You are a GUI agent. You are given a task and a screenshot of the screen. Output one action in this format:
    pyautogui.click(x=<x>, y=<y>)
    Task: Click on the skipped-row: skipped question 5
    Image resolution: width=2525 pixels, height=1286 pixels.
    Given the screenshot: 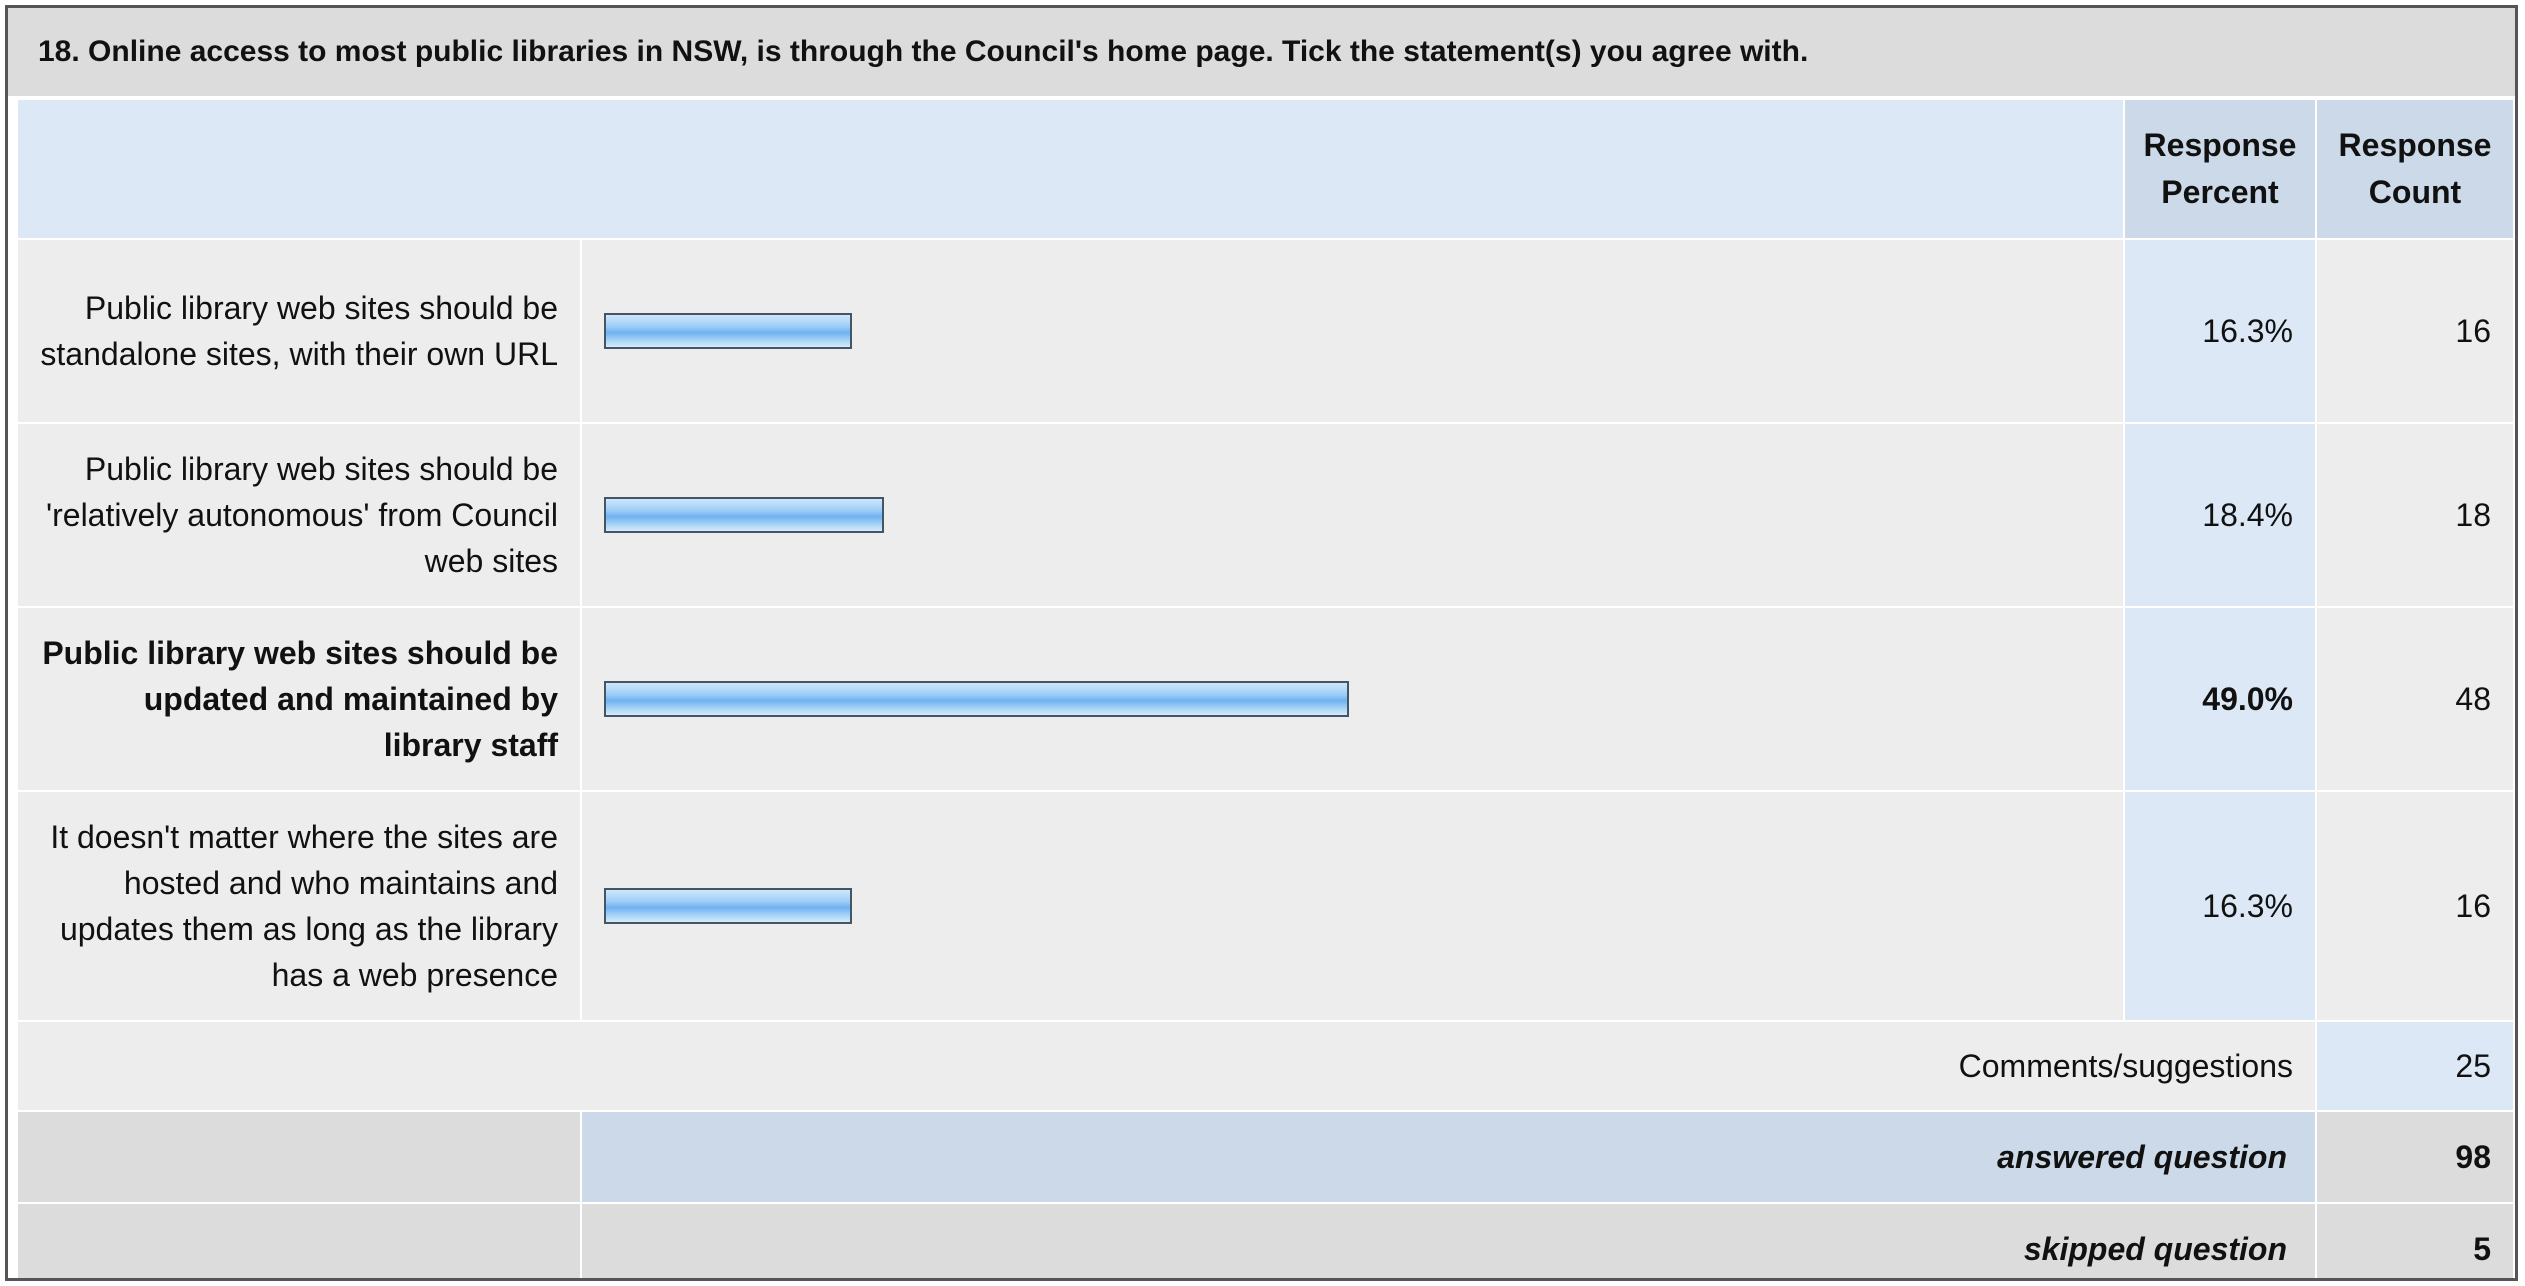 What is the action you would take?
    pyautogui.click(x=1265, y=1240)
    